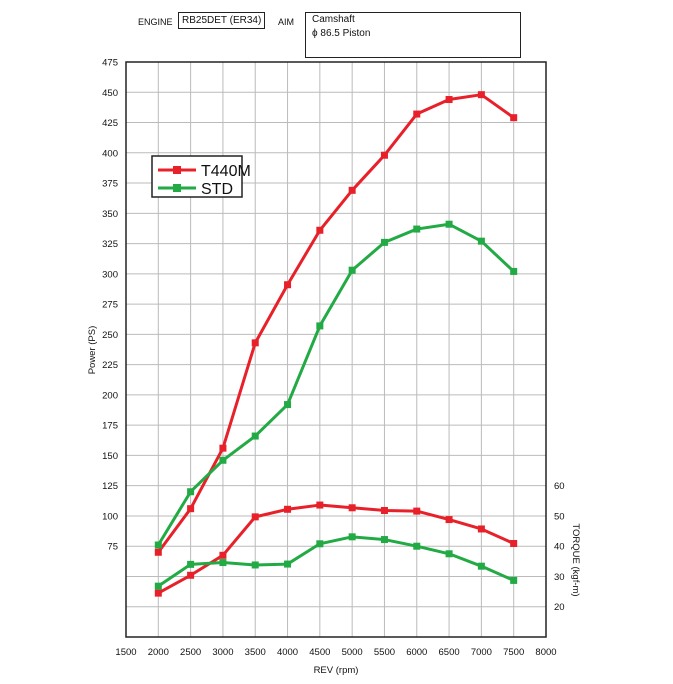  I want to click on x-tick-label: 6500, so click(449, 652).